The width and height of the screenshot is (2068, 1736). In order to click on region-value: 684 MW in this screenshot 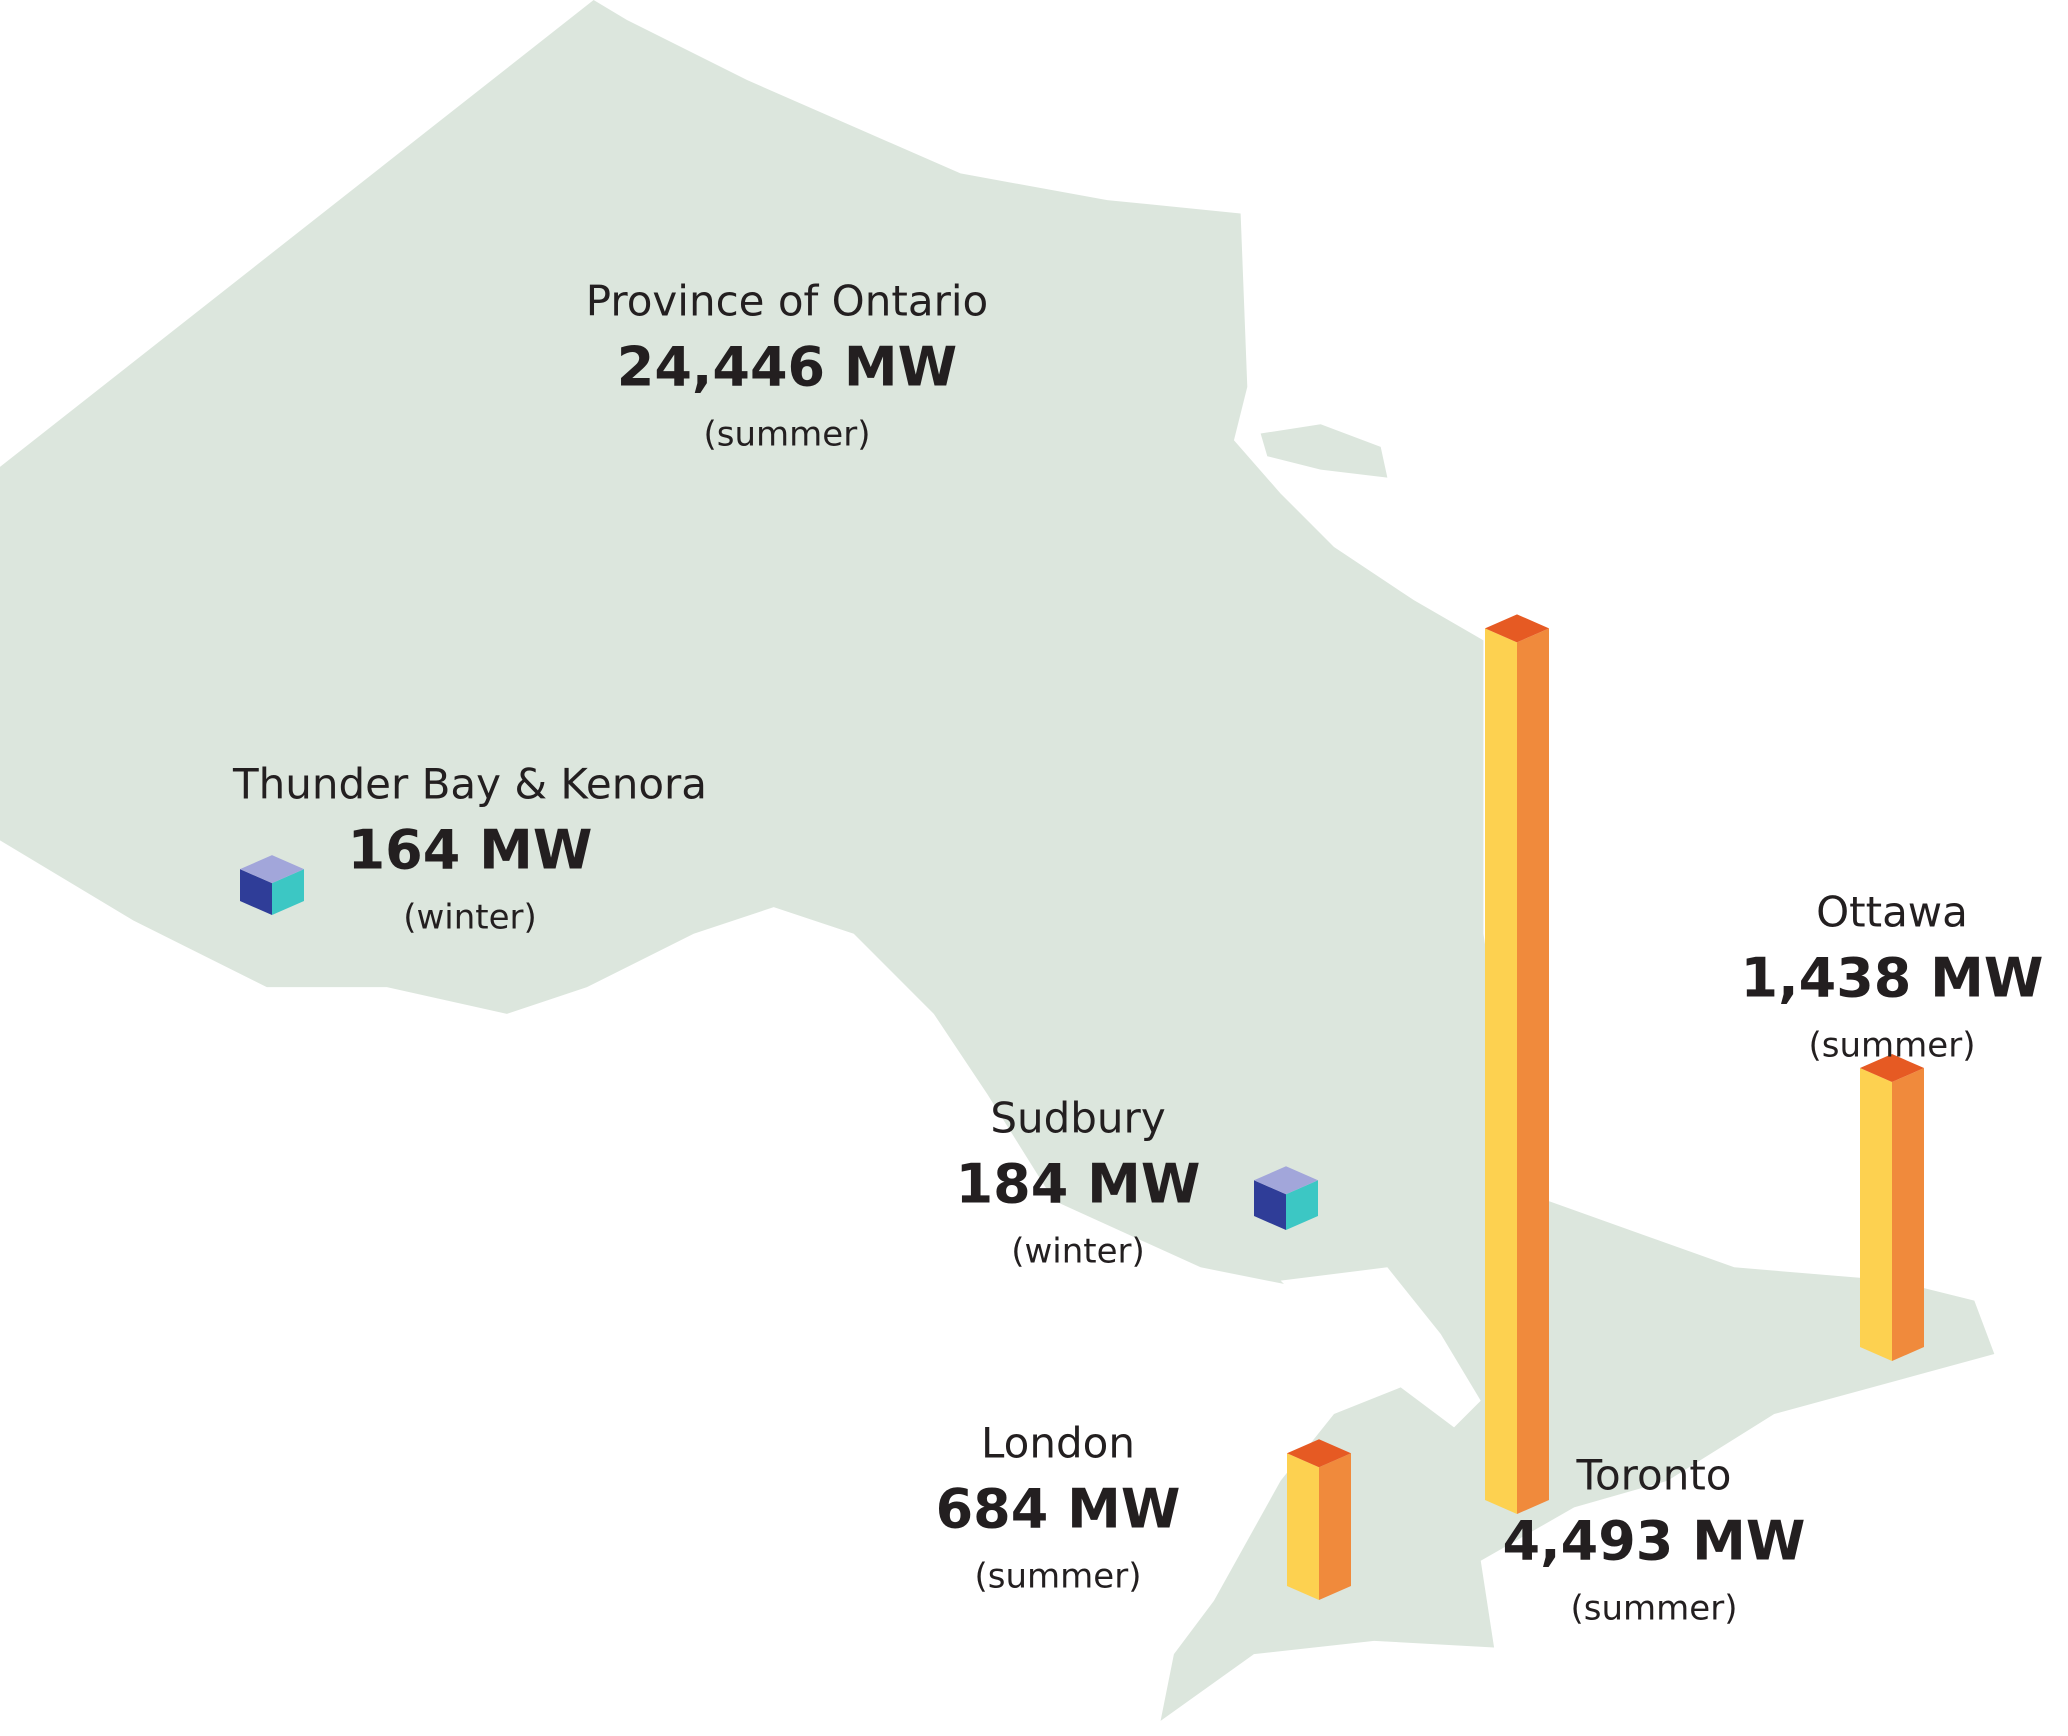, I will do `click(1058, 1509)`.